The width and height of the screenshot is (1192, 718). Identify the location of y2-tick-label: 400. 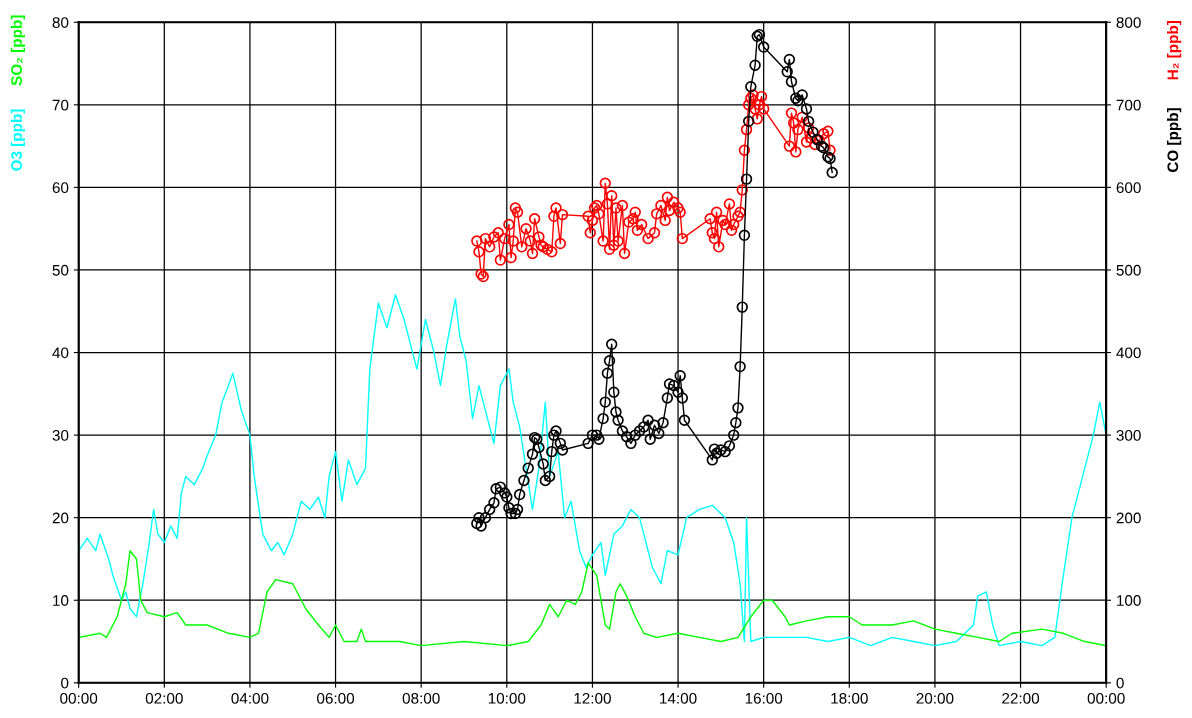
(1128, 353).